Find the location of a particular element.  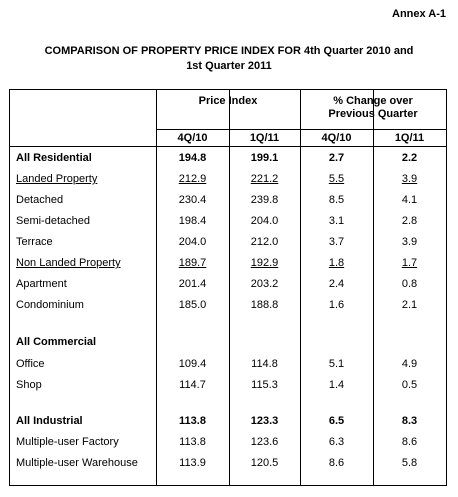

header-subdivider is located at coordinates (301, 129).